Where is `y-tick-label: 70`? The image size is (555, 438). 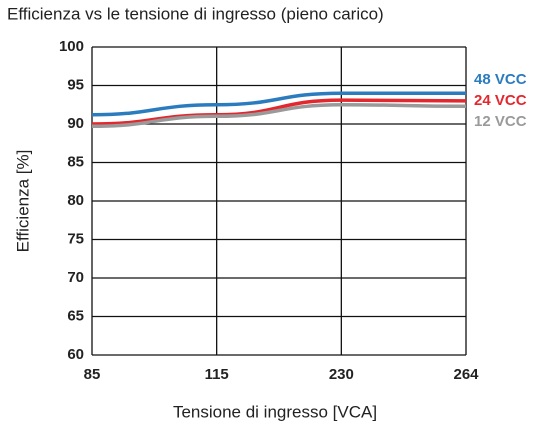
y-tick-label: 70 is located at coordinates (75, 277).